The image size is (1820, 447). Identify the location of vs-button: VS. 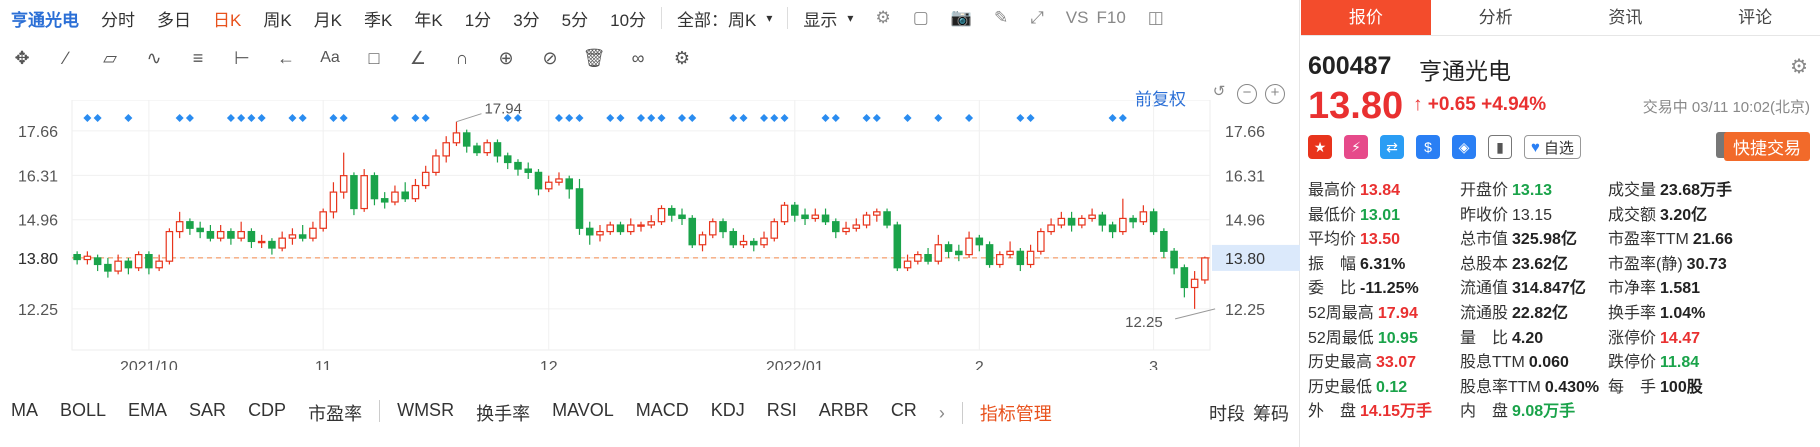
(1077, 17).